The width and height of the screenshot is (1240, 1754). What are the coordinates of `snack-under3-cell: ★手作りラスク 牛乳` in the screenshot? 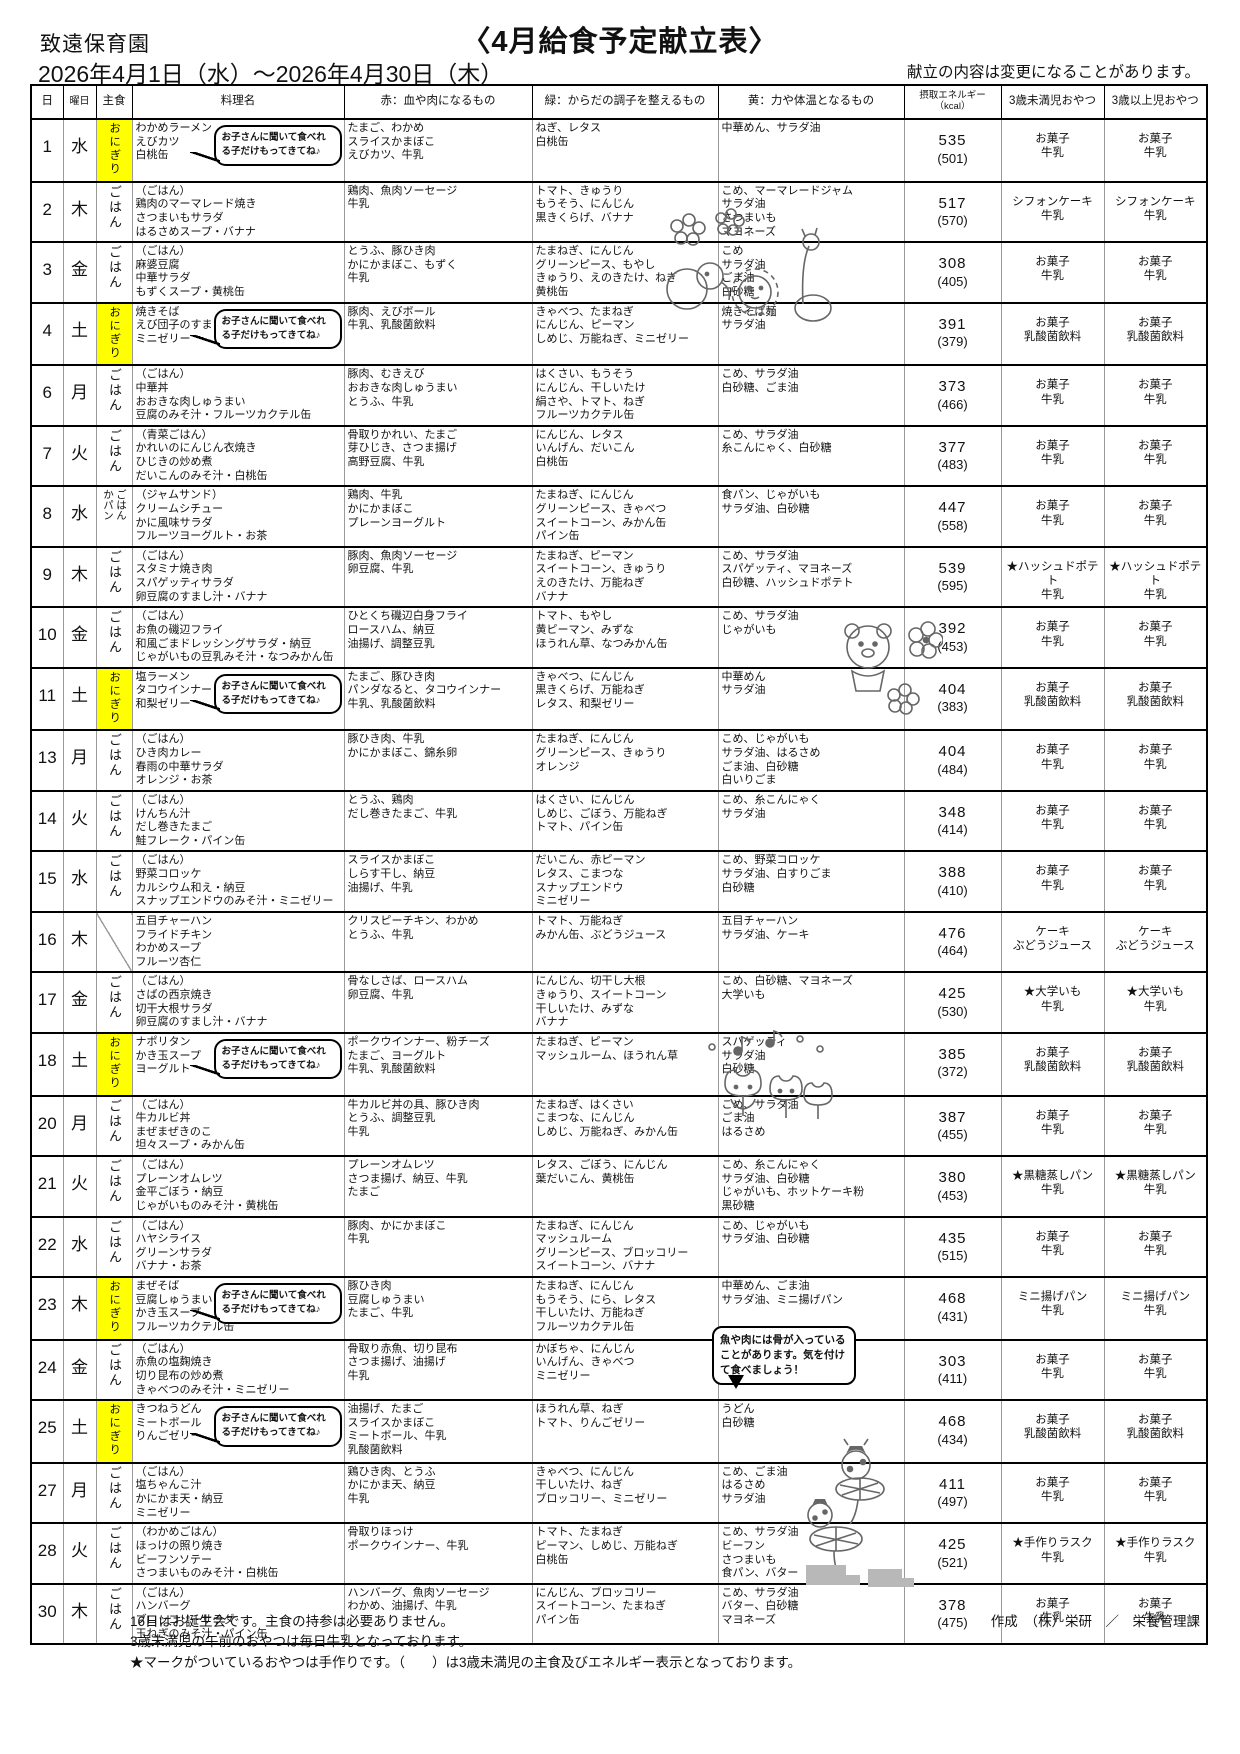 It's located at (1052, 1553).